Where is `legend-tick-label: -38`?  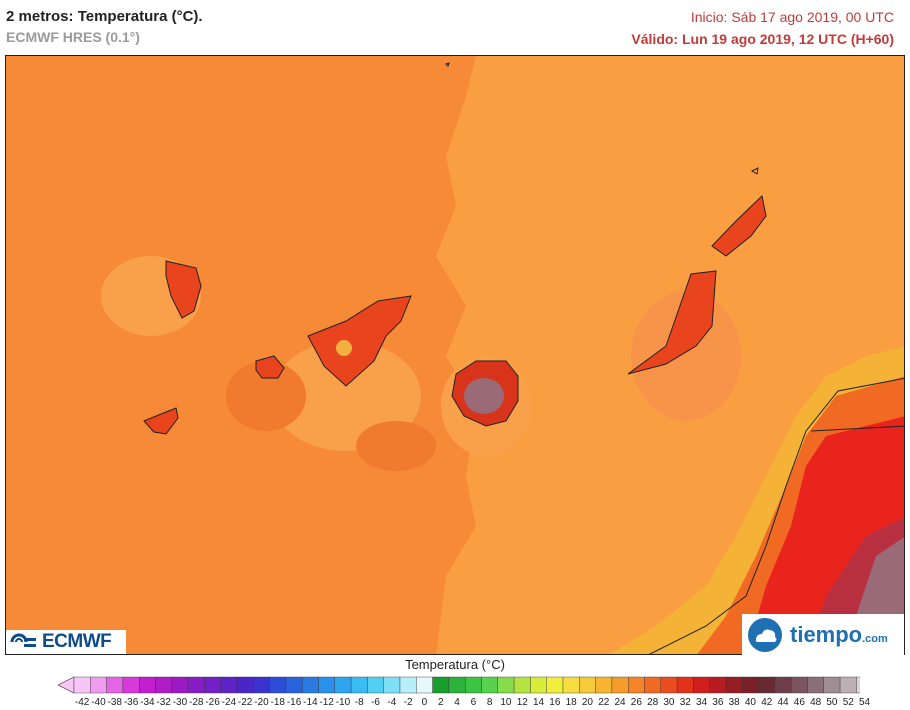
legend-tick-label: -38 is located at coordinates (114, 702).